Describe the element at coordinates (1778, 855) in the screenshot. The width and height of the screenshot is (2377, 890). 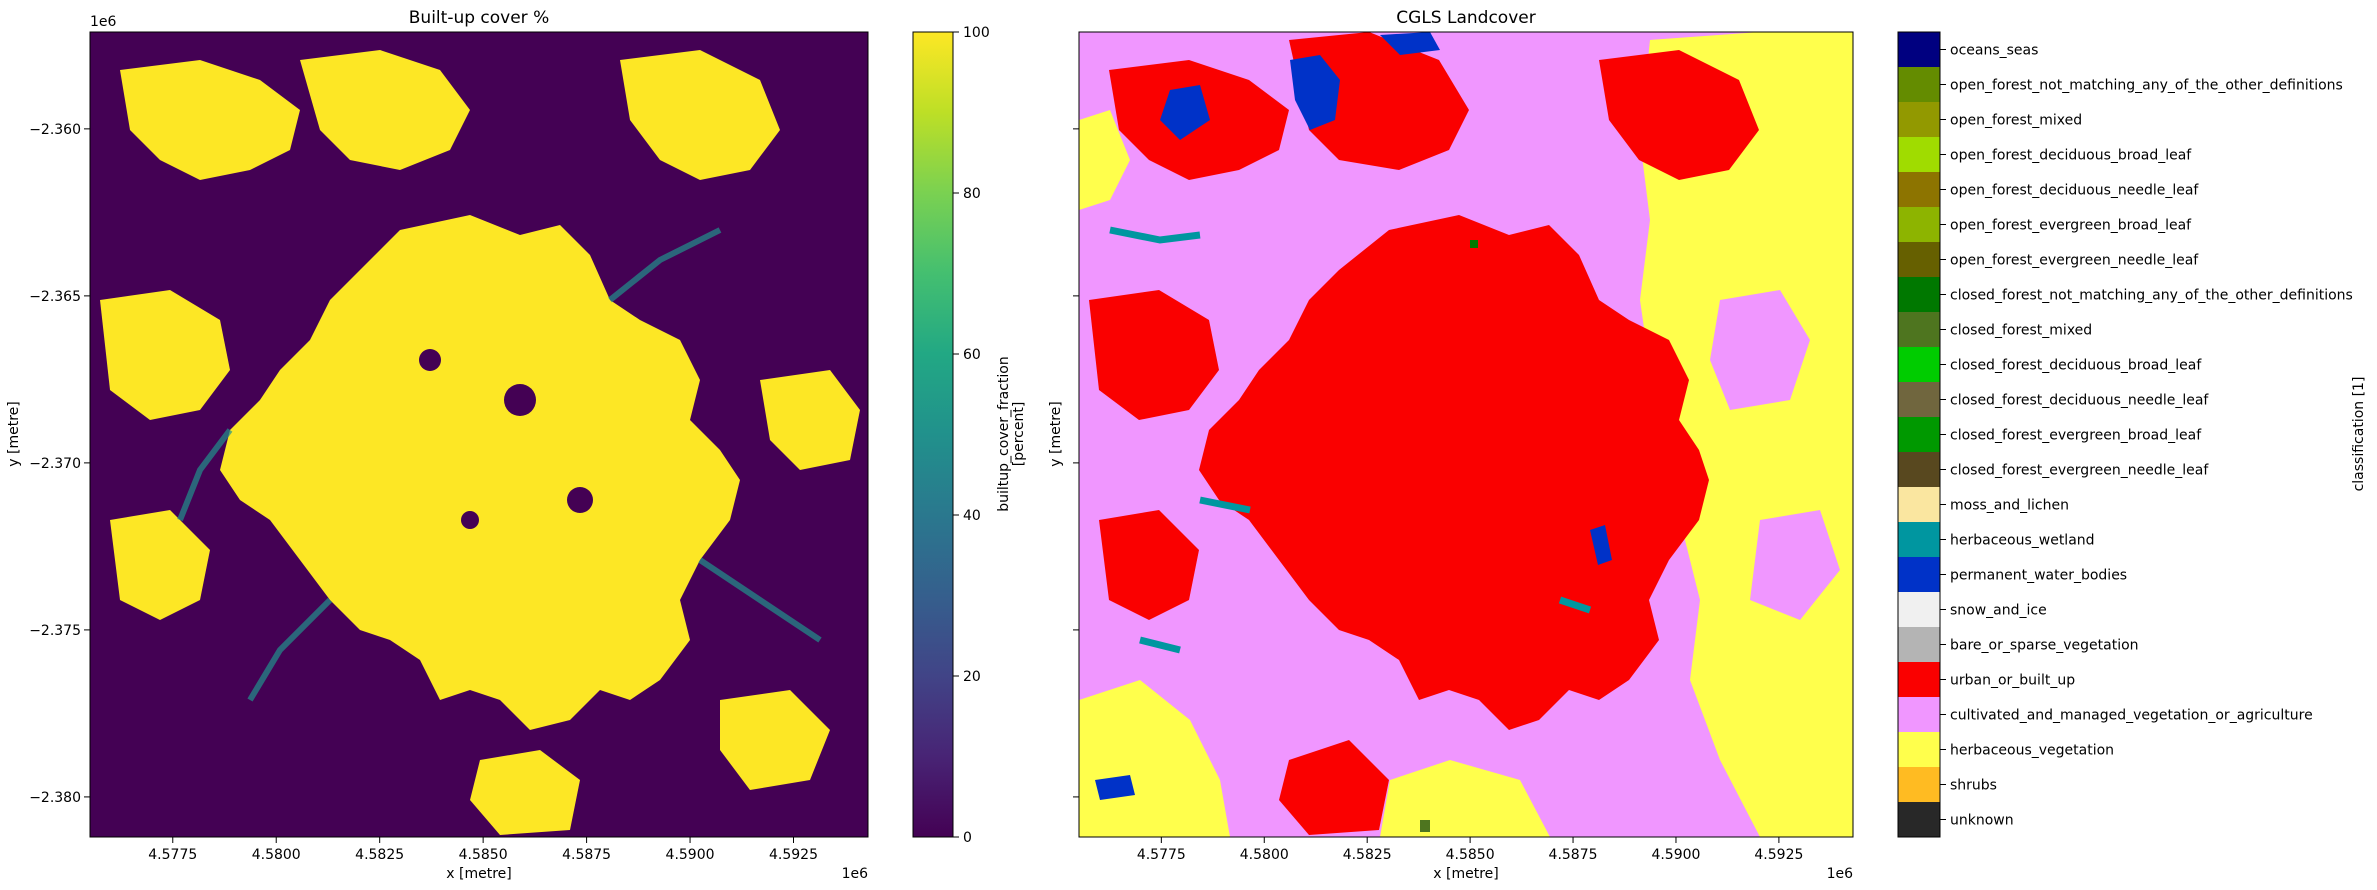
I see `landcover-x-tick-label: 4.5925` at that location.